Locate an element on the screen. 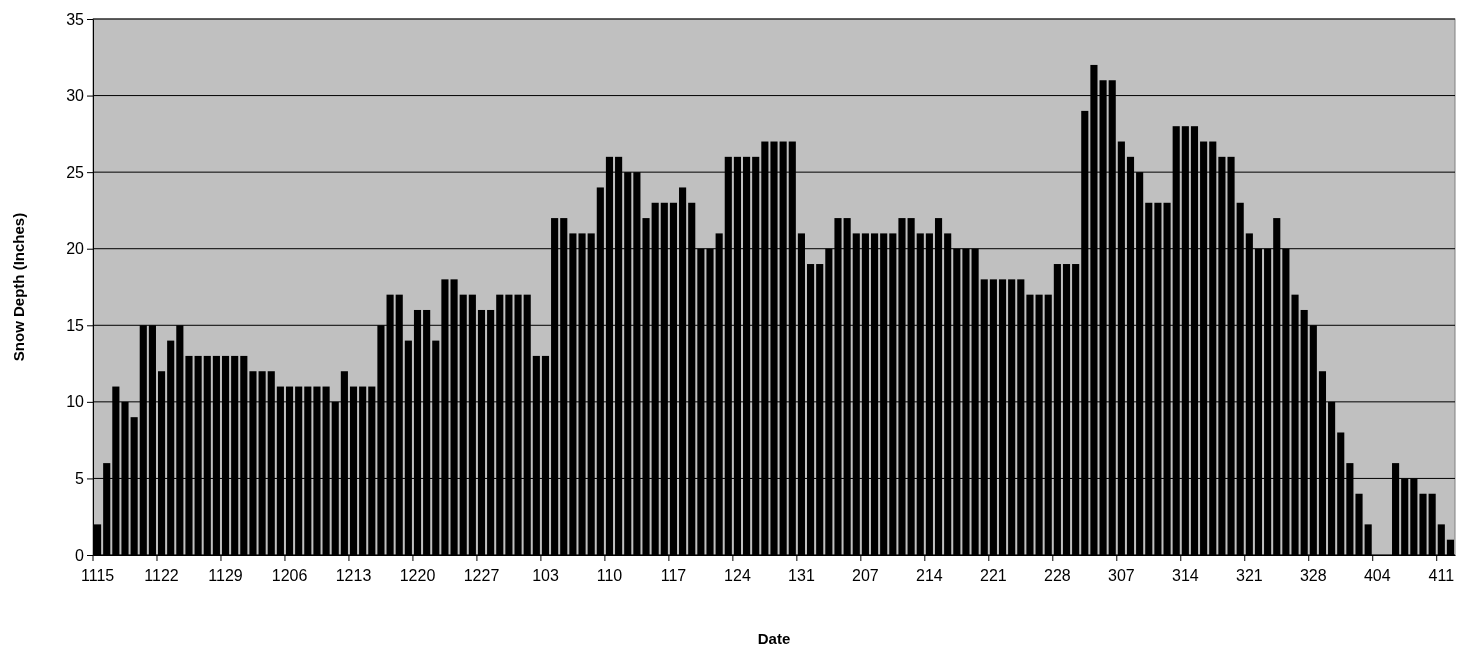 The height and width of the screenshot is (654, 1467). x-tick-label: 103 is located at coordinates (545, 575).